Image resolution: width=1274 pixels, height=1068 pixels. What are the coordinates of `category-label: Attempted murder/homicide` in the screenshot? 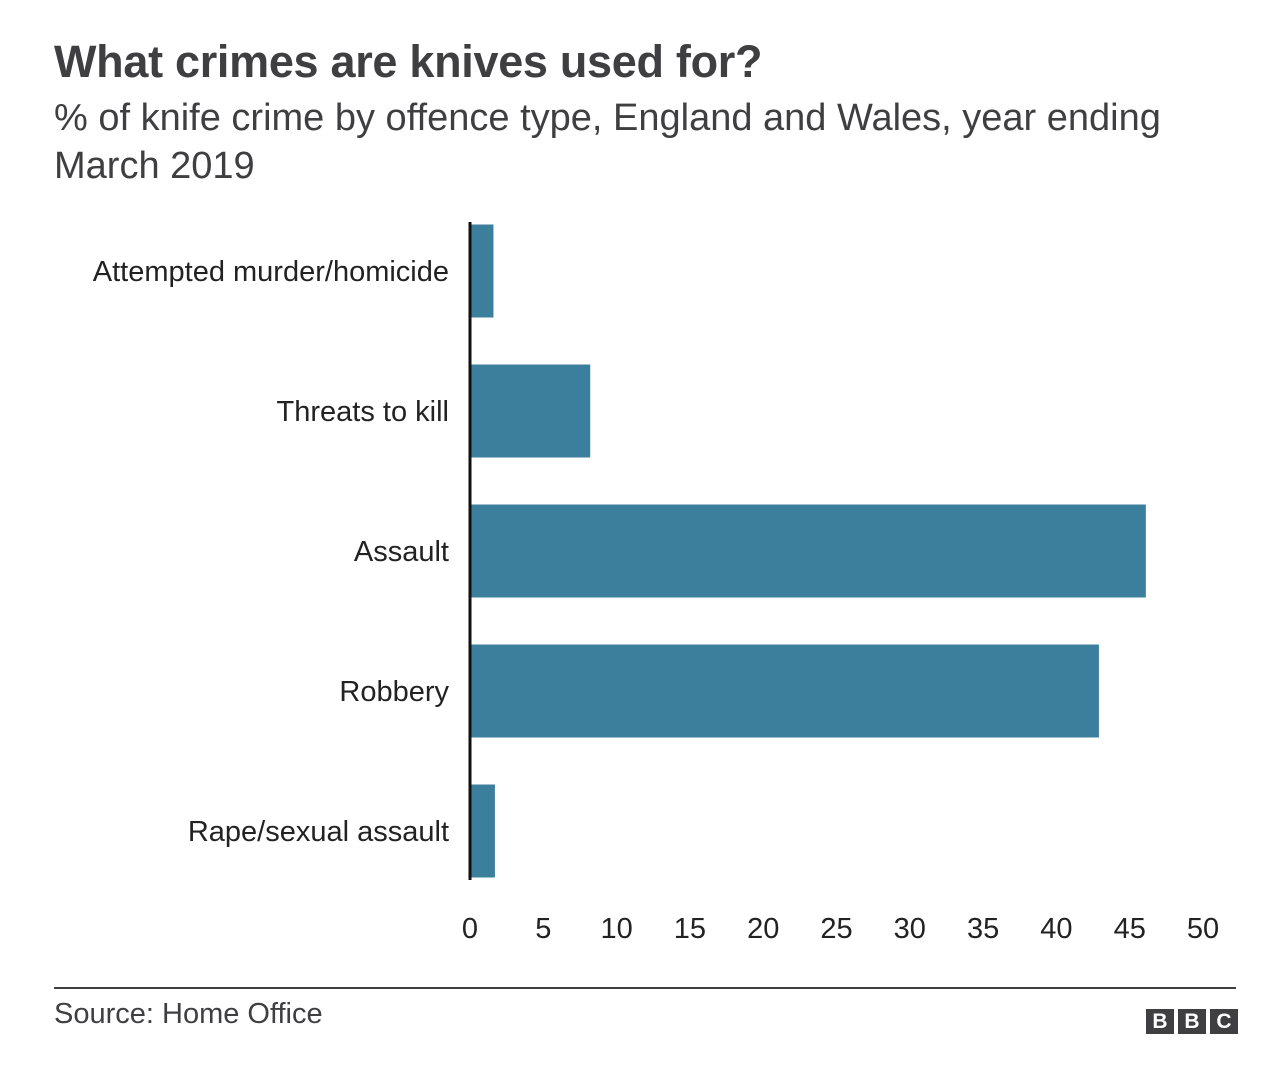 It's located at (271, 272).